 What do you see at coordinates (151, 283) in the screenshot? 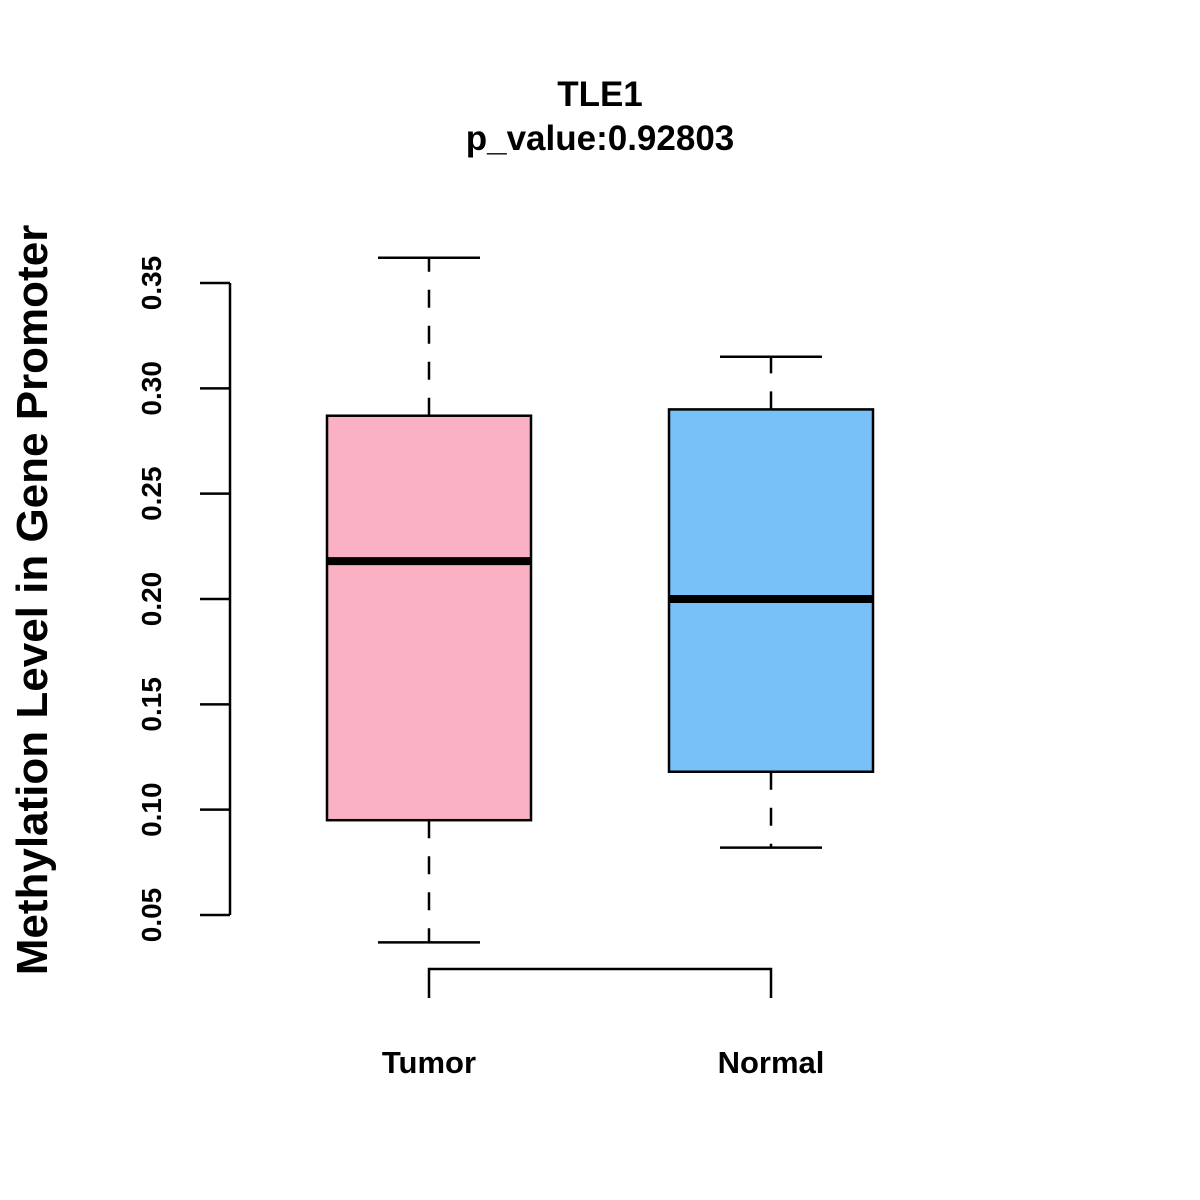
I see `y-tick-label: 0.35` at bounding box center [151, 283].